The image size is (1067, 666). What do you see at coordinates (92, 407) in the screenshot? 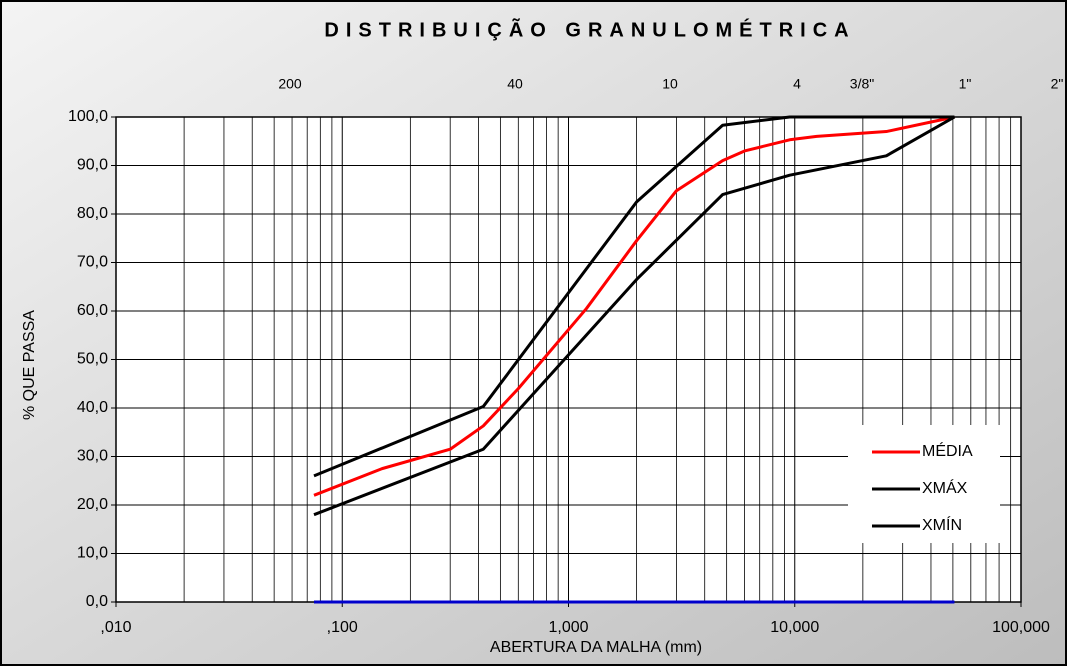
I see `y-tick-label: 40,0` at bounding box center [92, 407].